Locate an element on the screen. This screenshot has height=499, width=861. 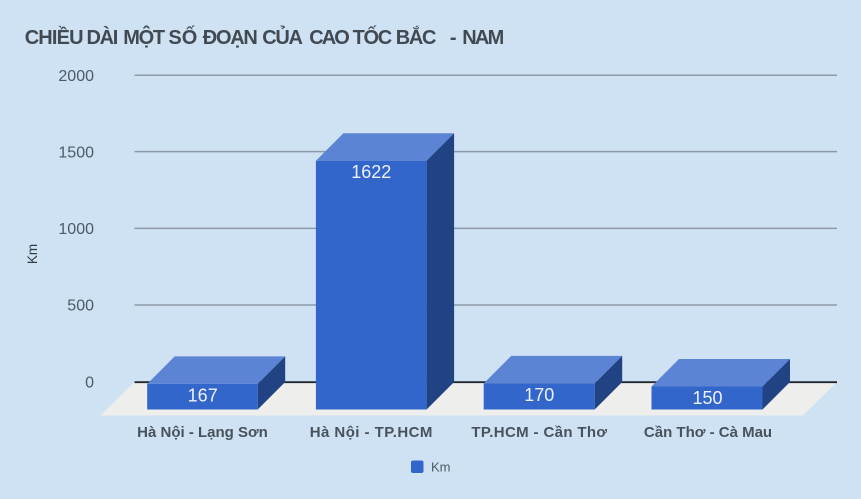
svg-text: 170 is located at coordinates (539, 395).